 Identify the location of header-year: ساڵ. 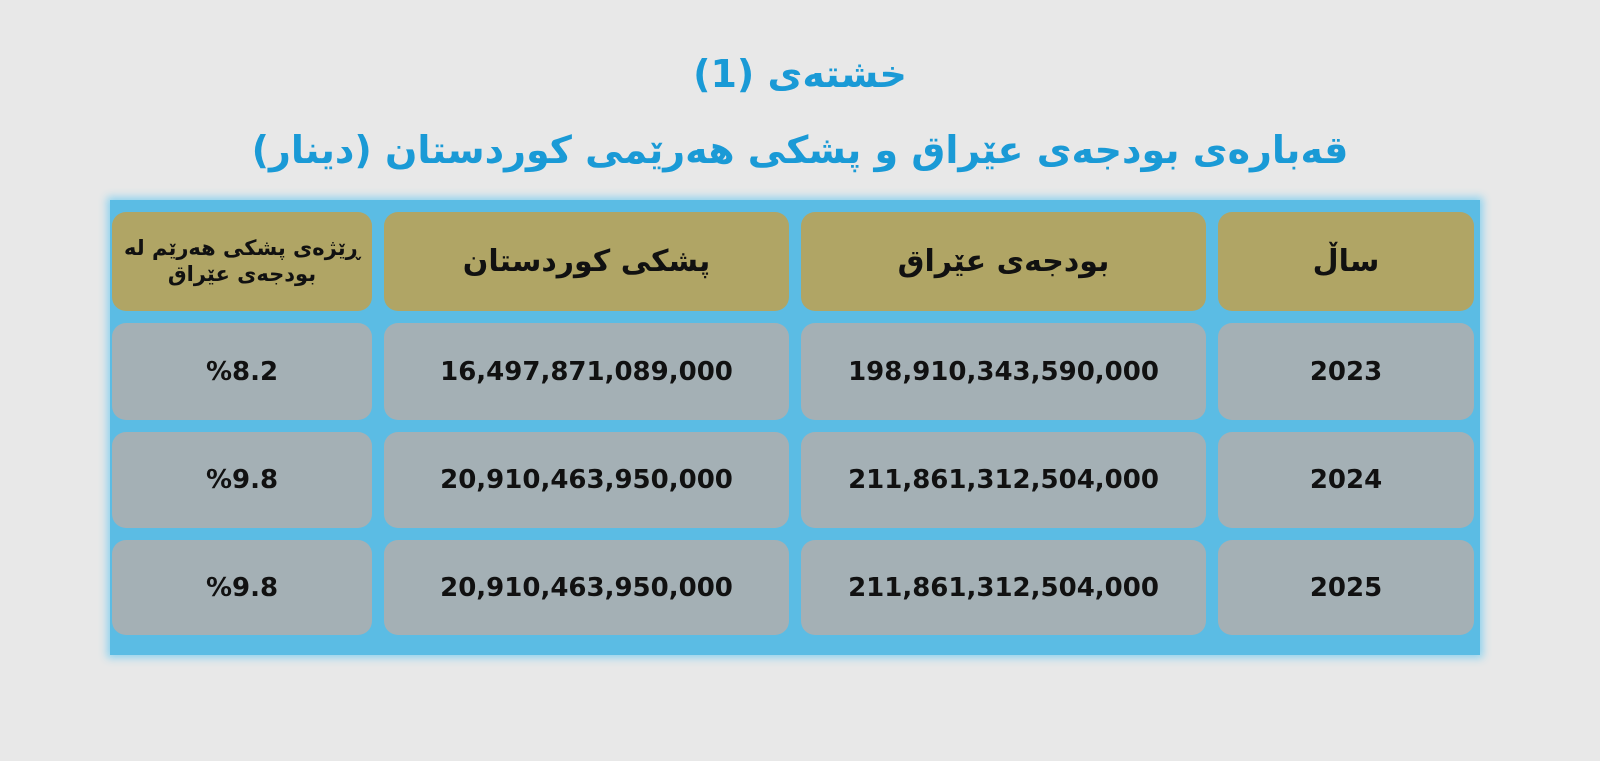
(1346, 261).